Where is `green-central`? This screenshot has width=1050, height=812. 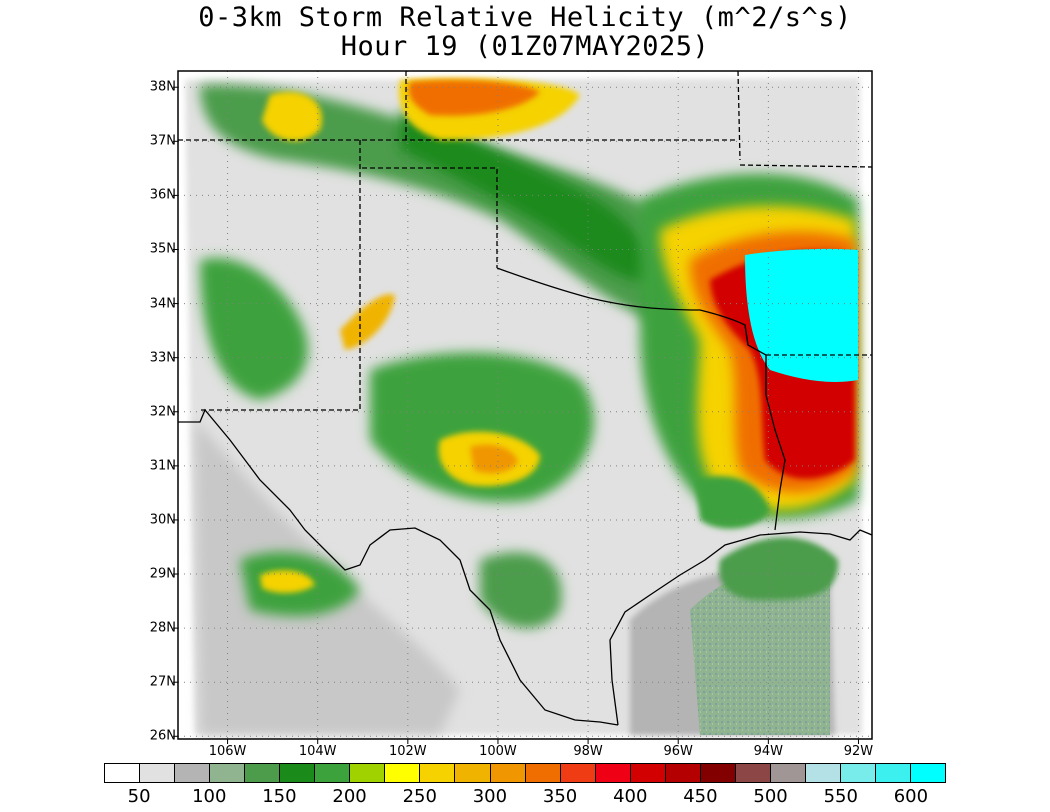 green-central is located at coordinates (482, 427).